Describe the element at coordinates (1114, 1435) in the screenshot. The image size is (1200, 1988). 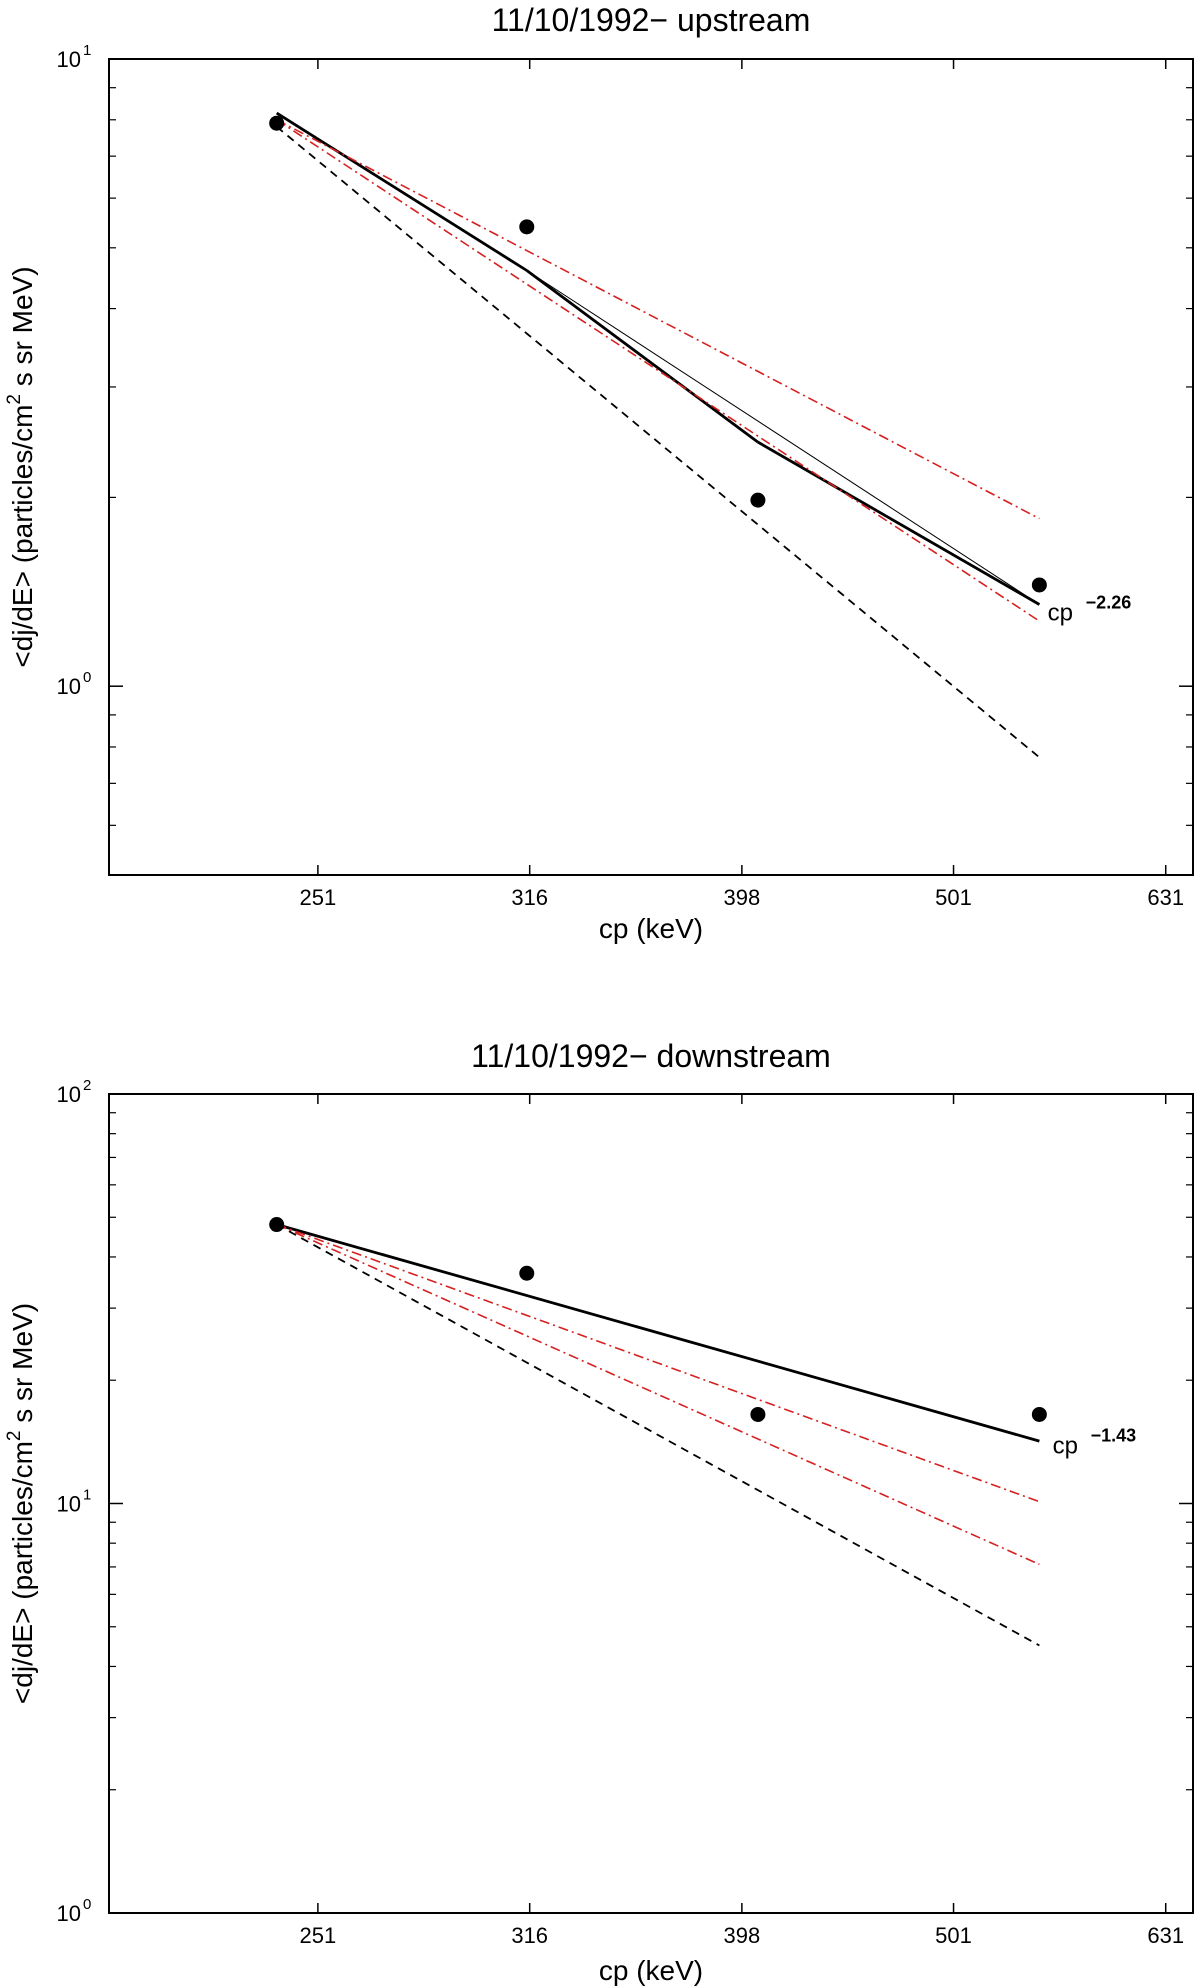
I see `power-law-exponent: −1.43` at that location.